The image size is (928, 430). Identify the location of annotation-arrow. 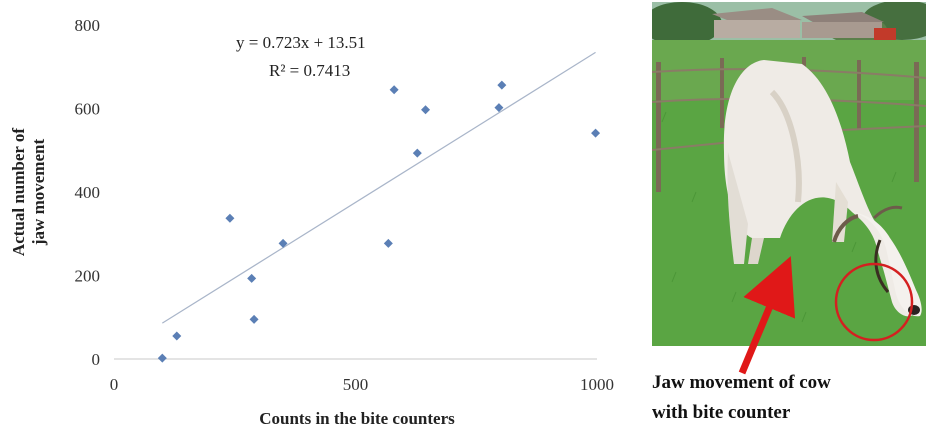
(767, 315).